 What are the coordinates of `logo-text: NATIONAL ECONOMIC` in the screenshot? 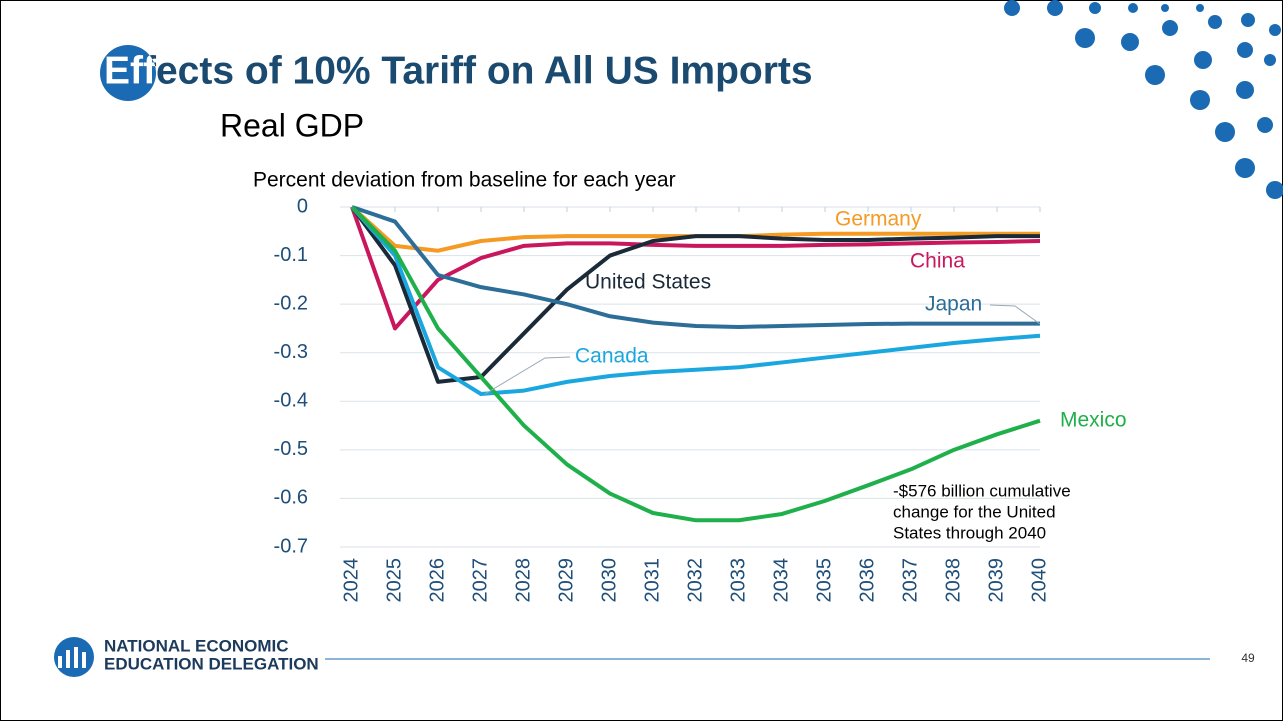 It's located at (196, 645).